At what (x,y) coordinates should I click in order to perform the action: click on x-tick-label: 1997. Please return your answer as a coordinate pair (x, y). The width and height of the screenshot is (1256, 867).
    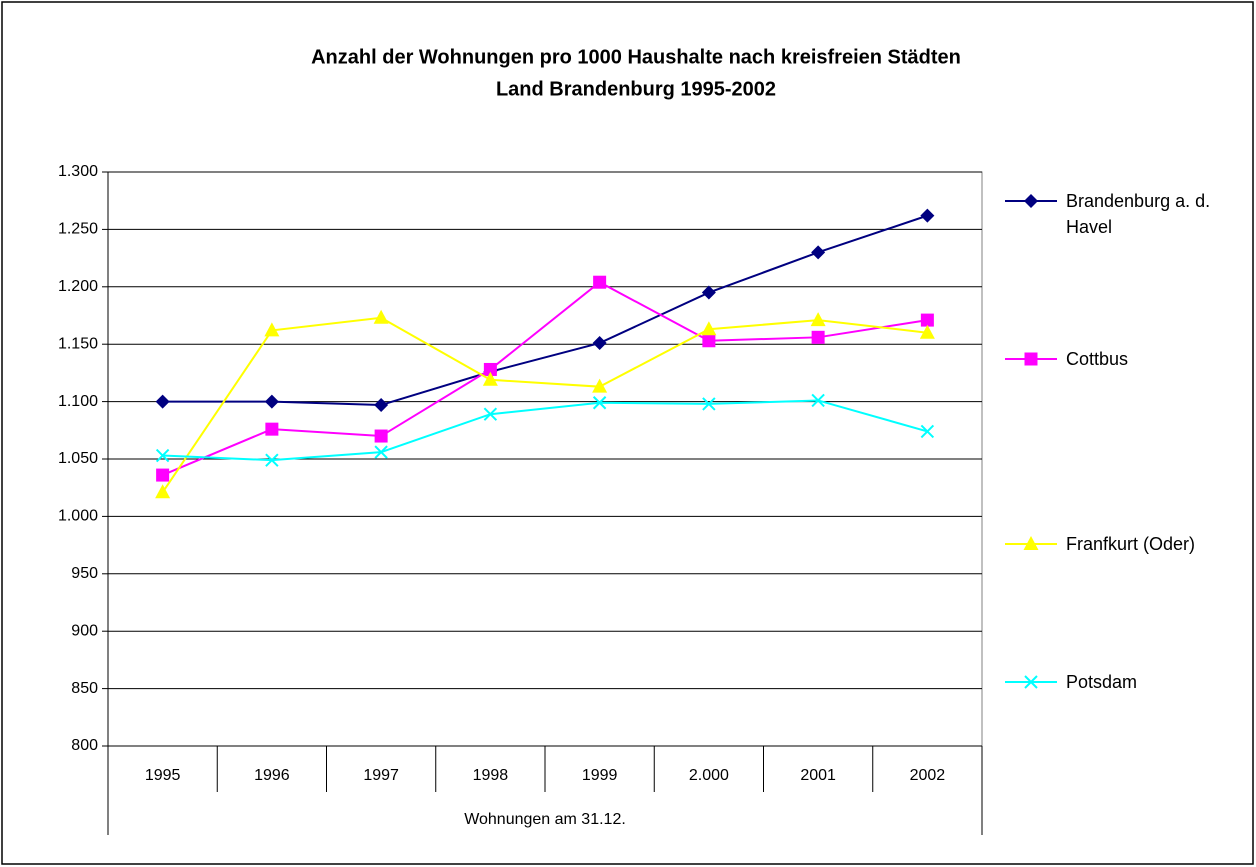
    Looking at the image, I should click on (381, 775).